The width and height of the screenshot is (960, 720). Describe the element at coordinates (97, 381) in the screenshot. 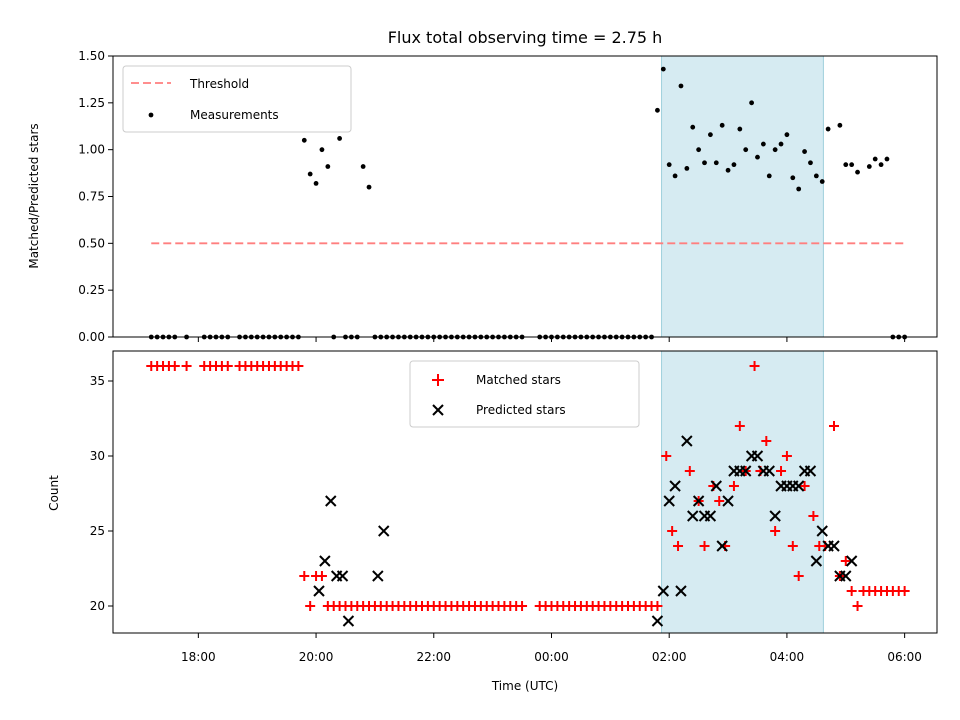

I see `y-tick-label: 35` at that location.